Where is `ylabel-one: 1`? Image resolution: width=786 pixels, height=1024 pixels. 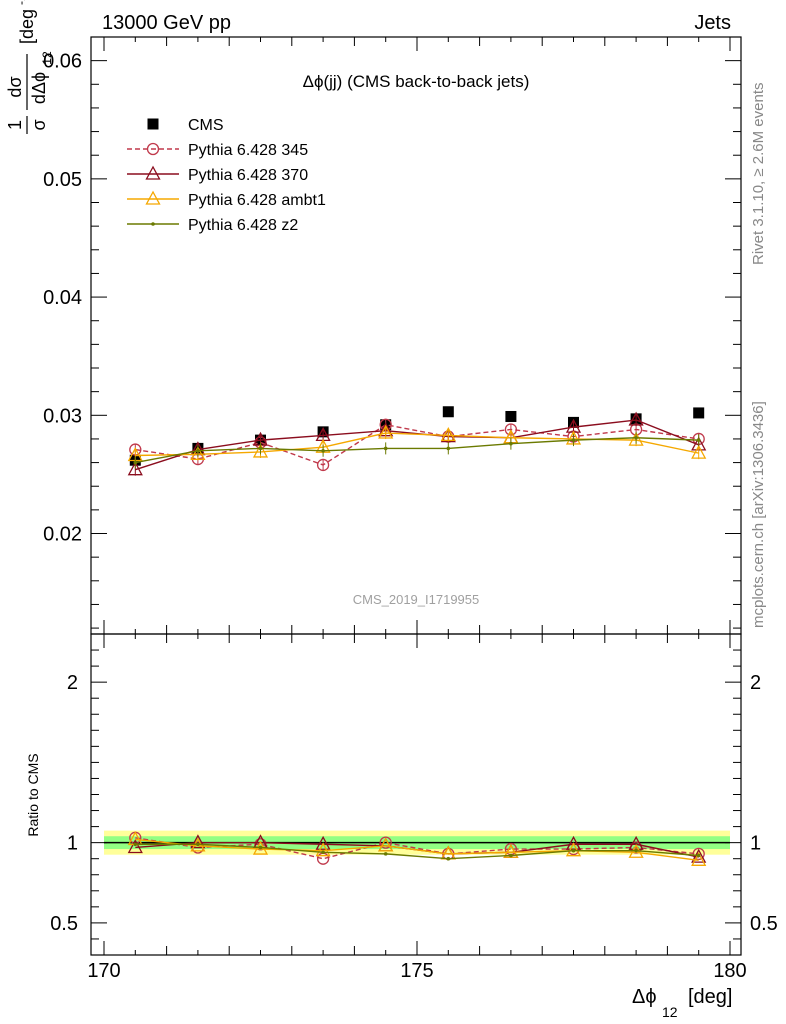
ylabel-one: 1 is located at coordinates (15, 125).